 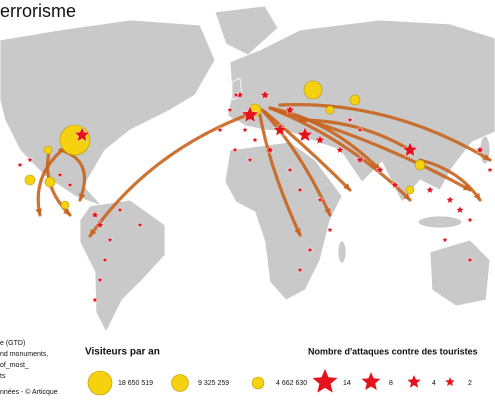 I want to click on legend-label: 4, so click(x=434, y=383).